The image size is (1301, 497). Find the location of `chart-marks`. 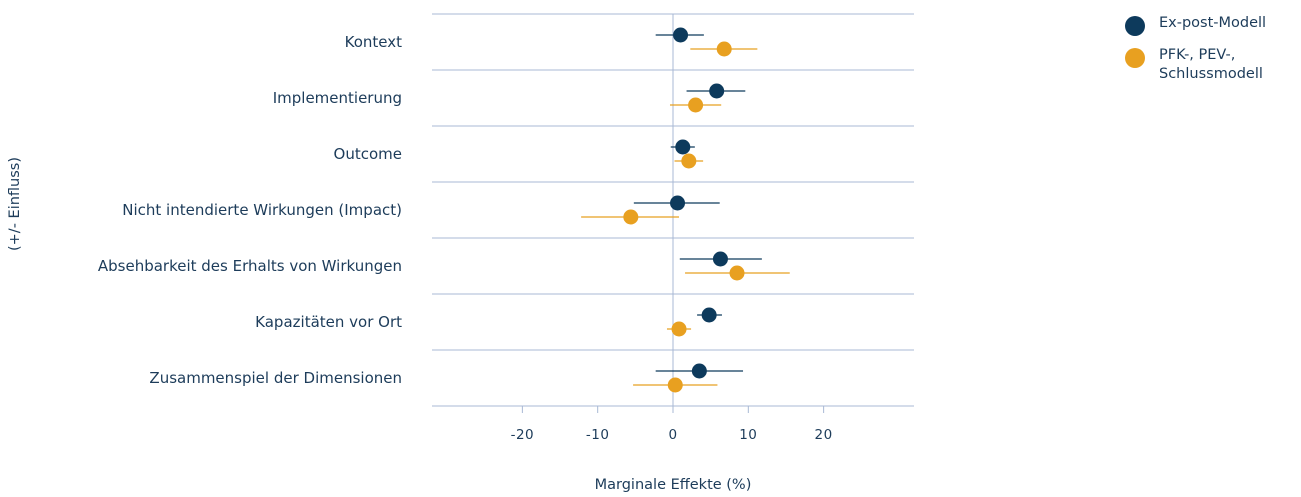

chart-marks is located at coordinates (685, 210).